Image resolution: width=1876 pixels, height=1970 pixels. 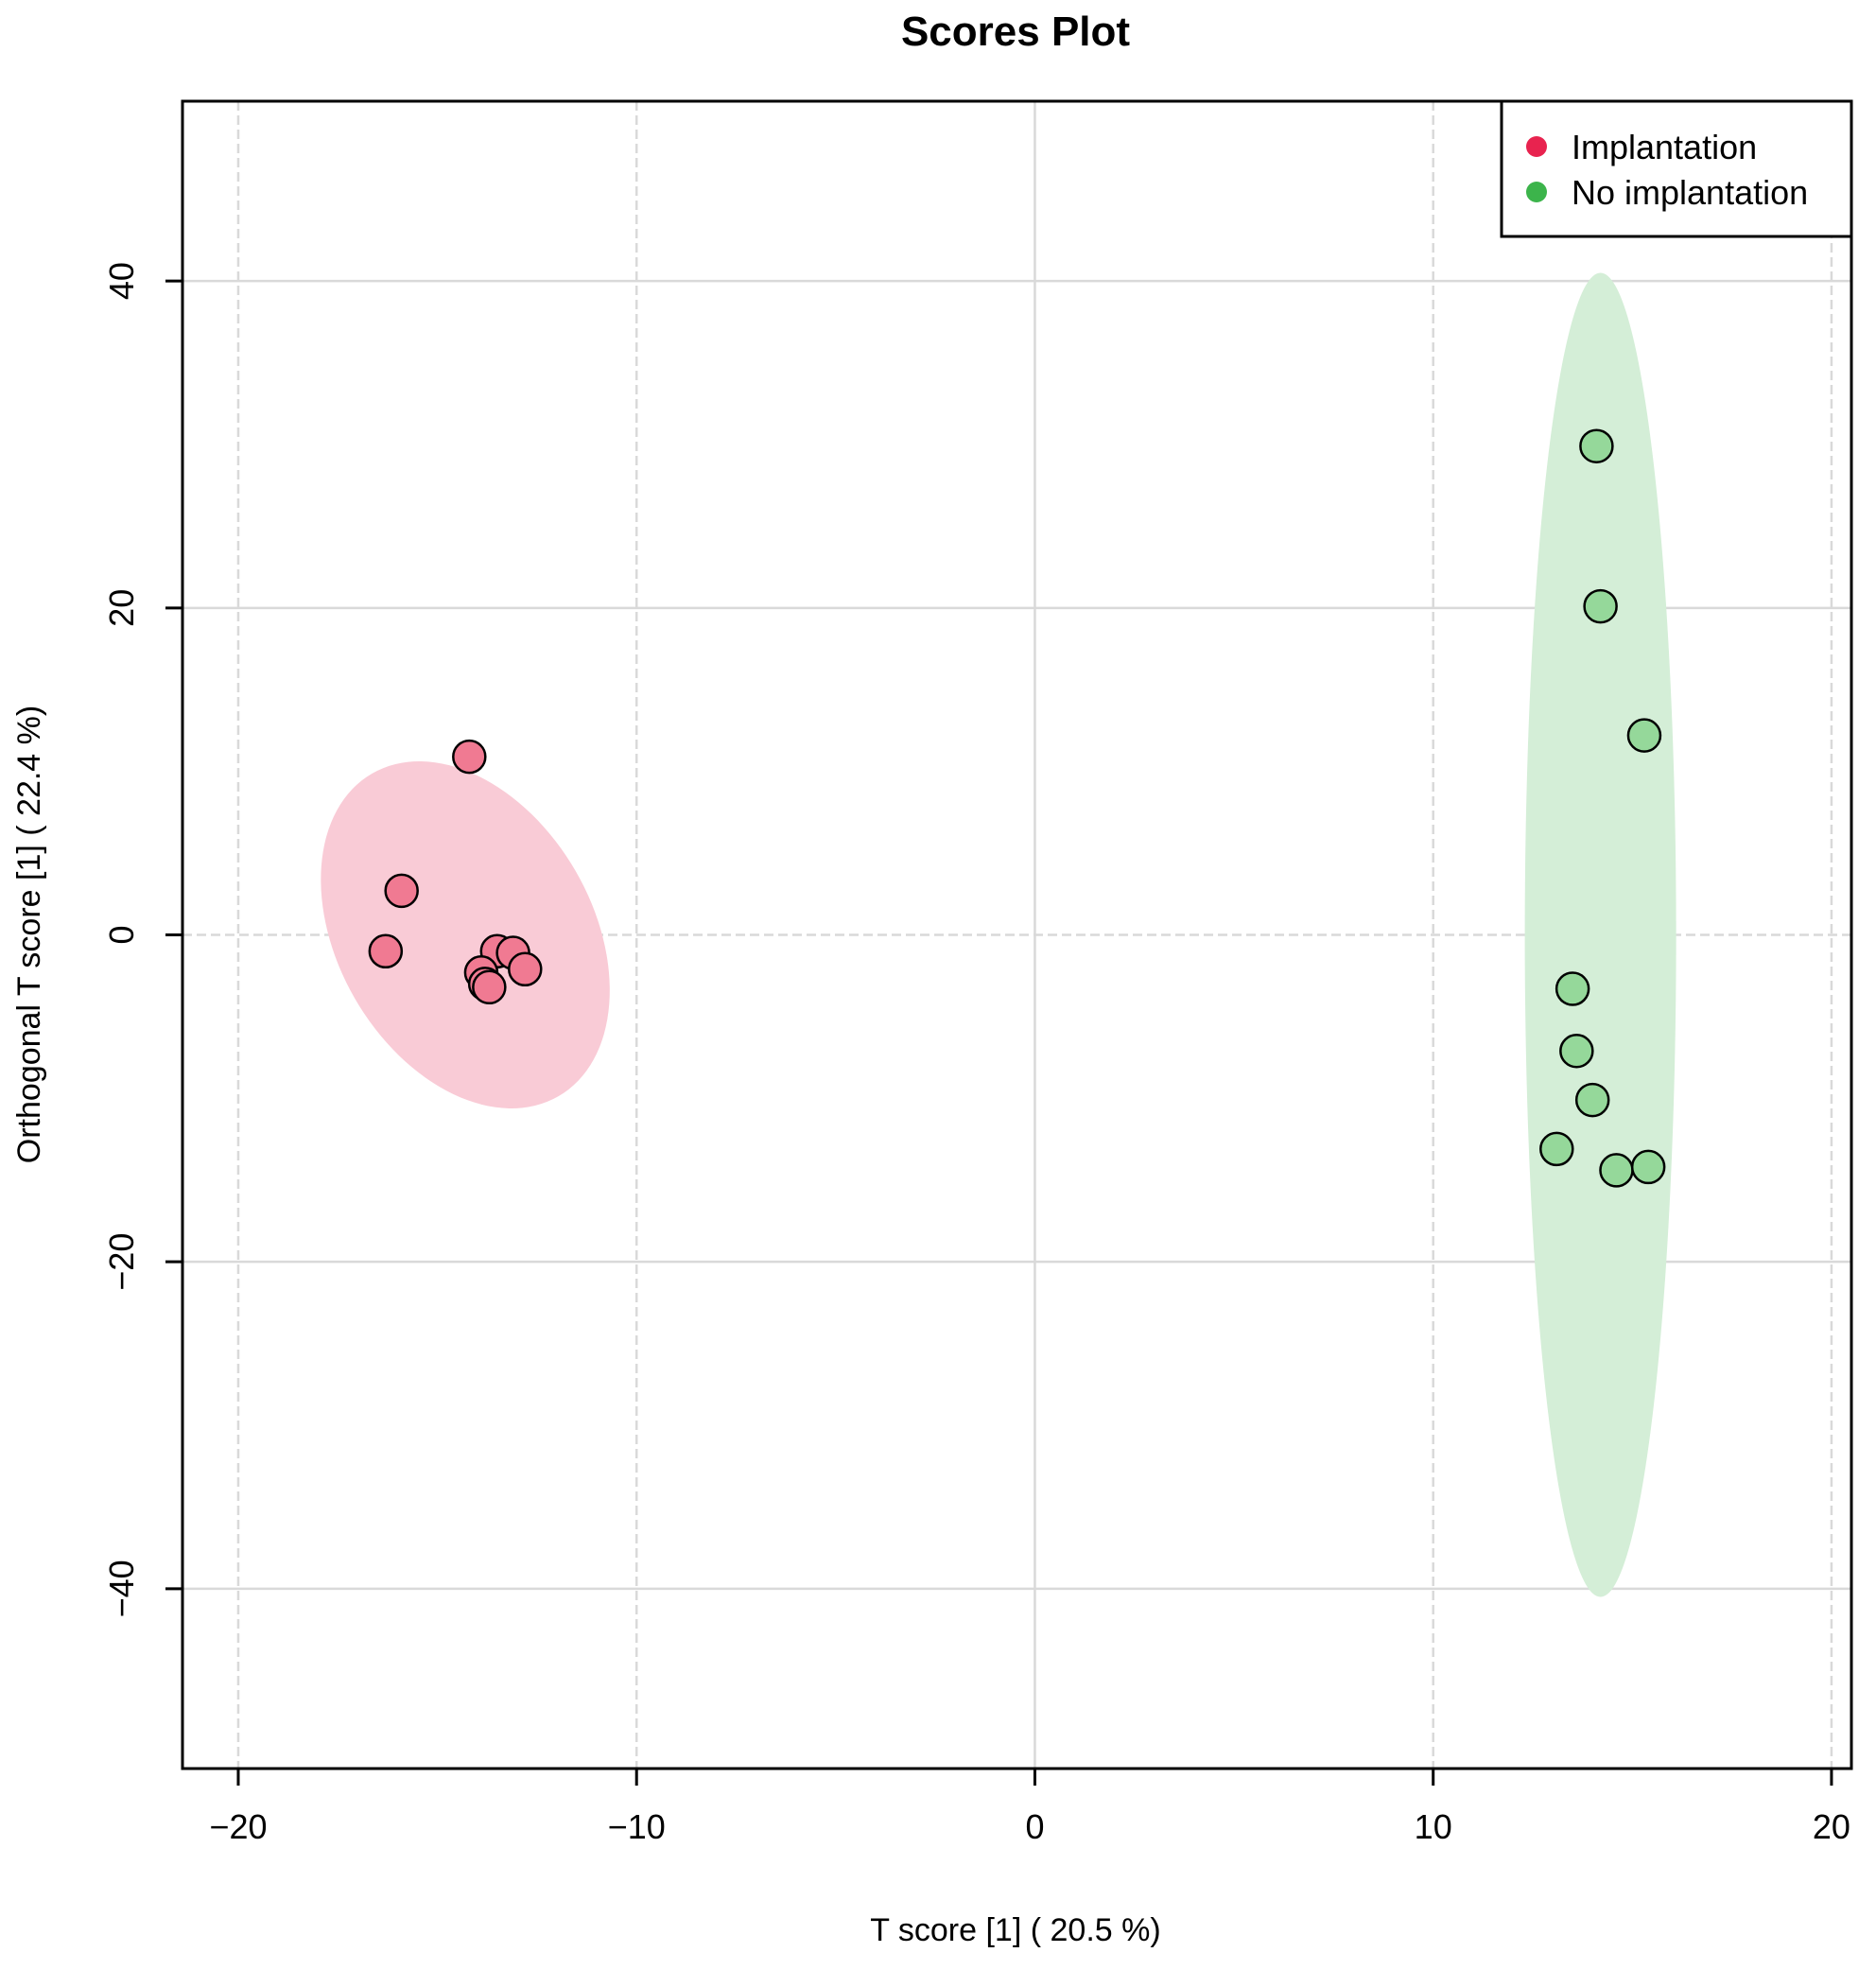 What do you see at coordinates (1015, 32) in the screenshot?
I see `chart-title: Scores Plot` at bounding box center [1015, 32].